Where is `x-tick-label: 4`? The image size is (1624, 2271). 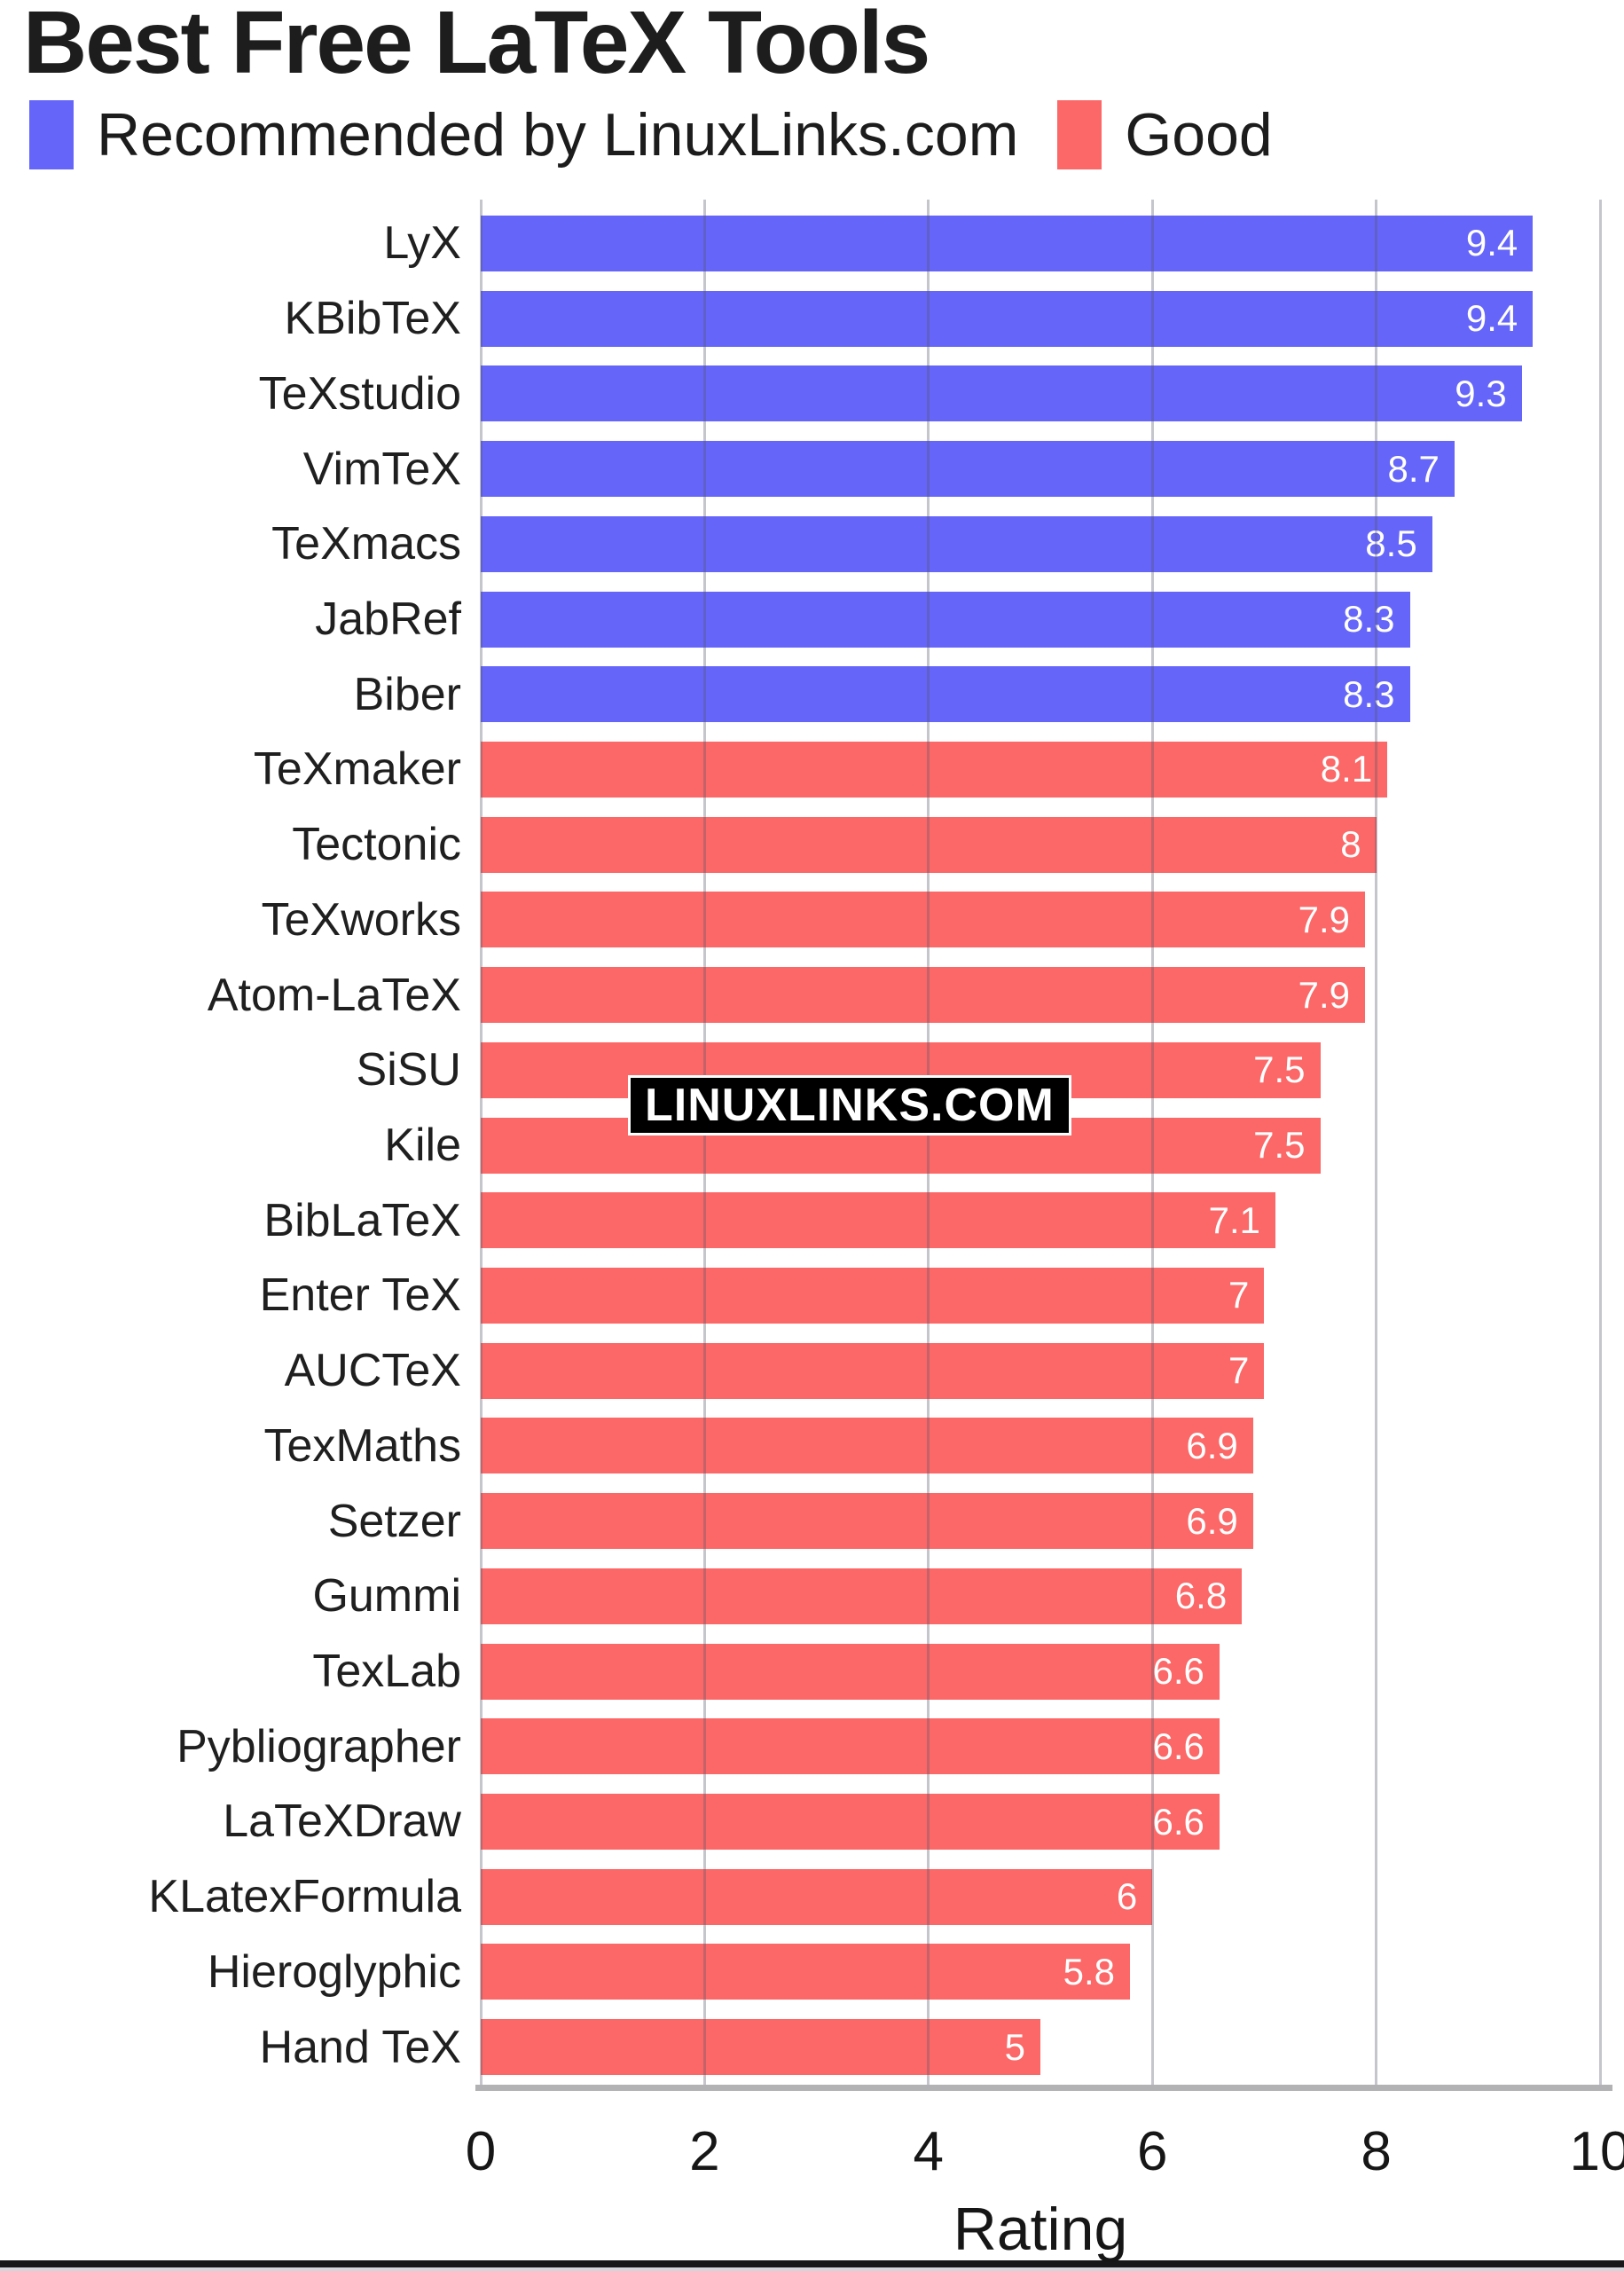 x-tick-label: 4 is located at coordinates (929, 2151).